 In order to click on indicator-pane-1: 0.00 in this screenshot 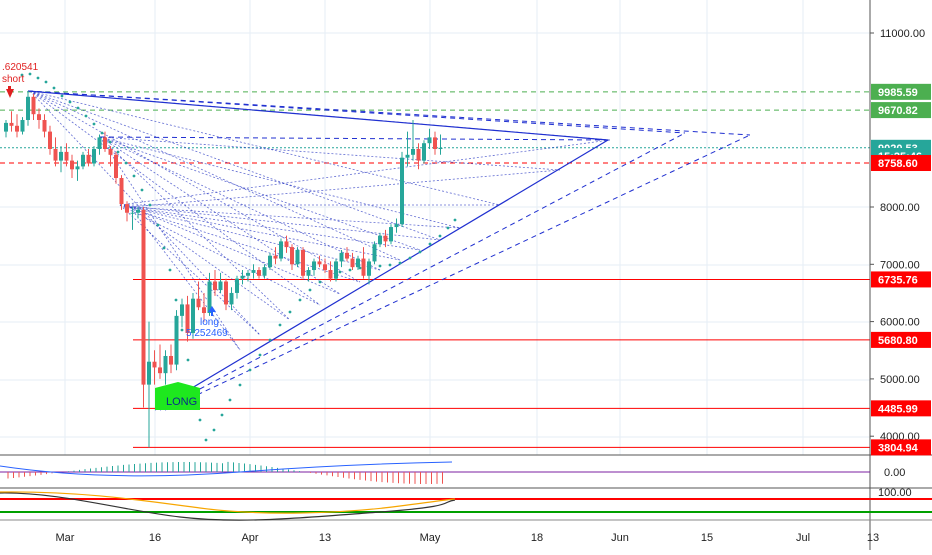, I will do `click(452, 472)`.